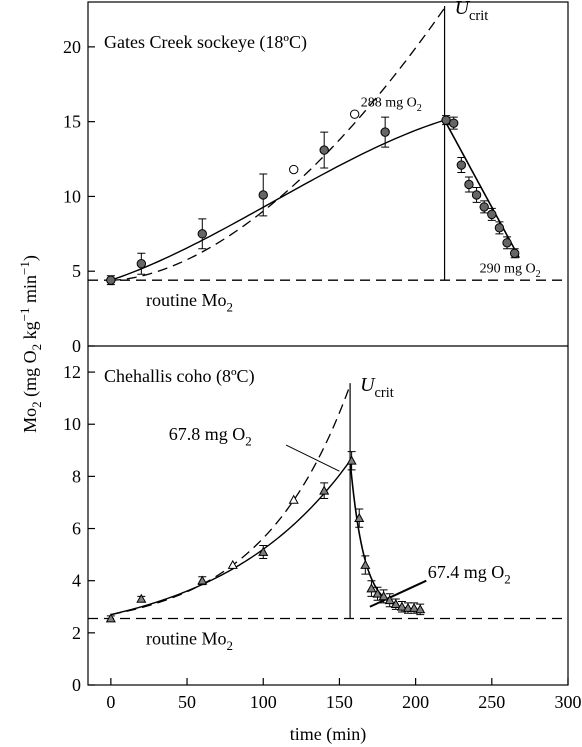 This screenshot has height=747, width=582. Describe the element at coordinates (76, 476) in the screenshot. I see `y-tick-label: 8` at that location.